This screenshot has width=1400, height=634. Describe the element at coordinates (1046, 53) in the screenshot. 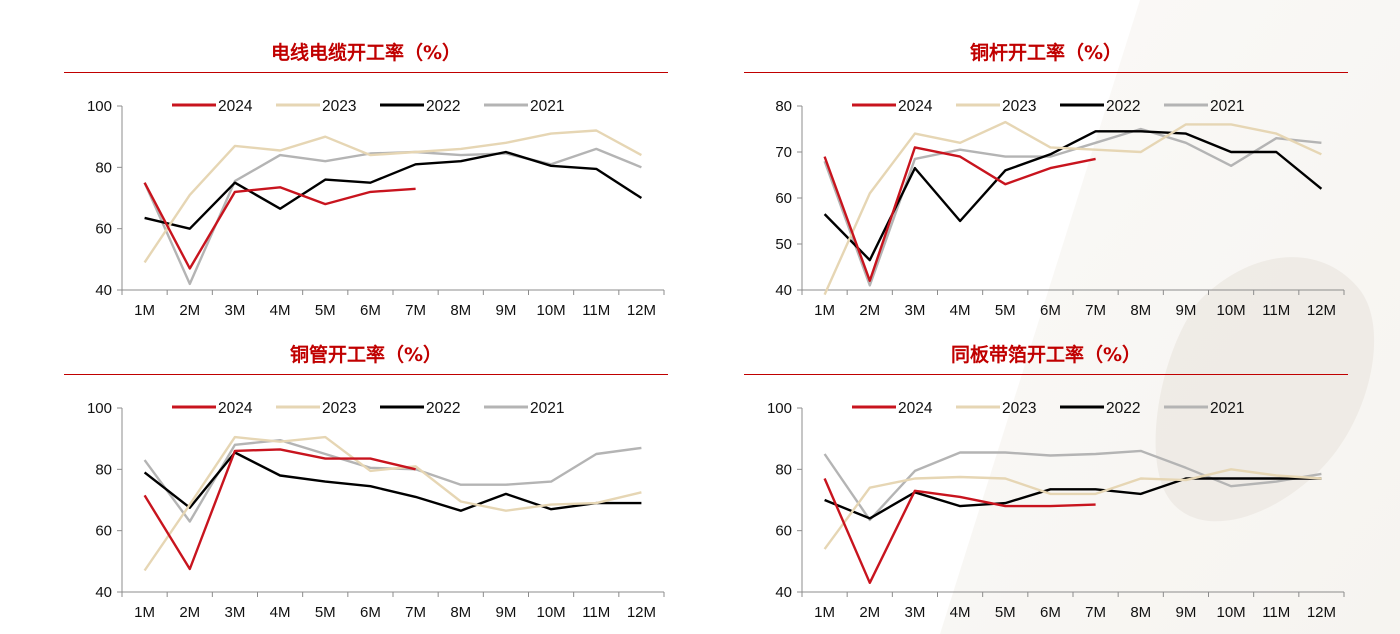

I see `chart-title: 铜杆开工率（%）` at that location.